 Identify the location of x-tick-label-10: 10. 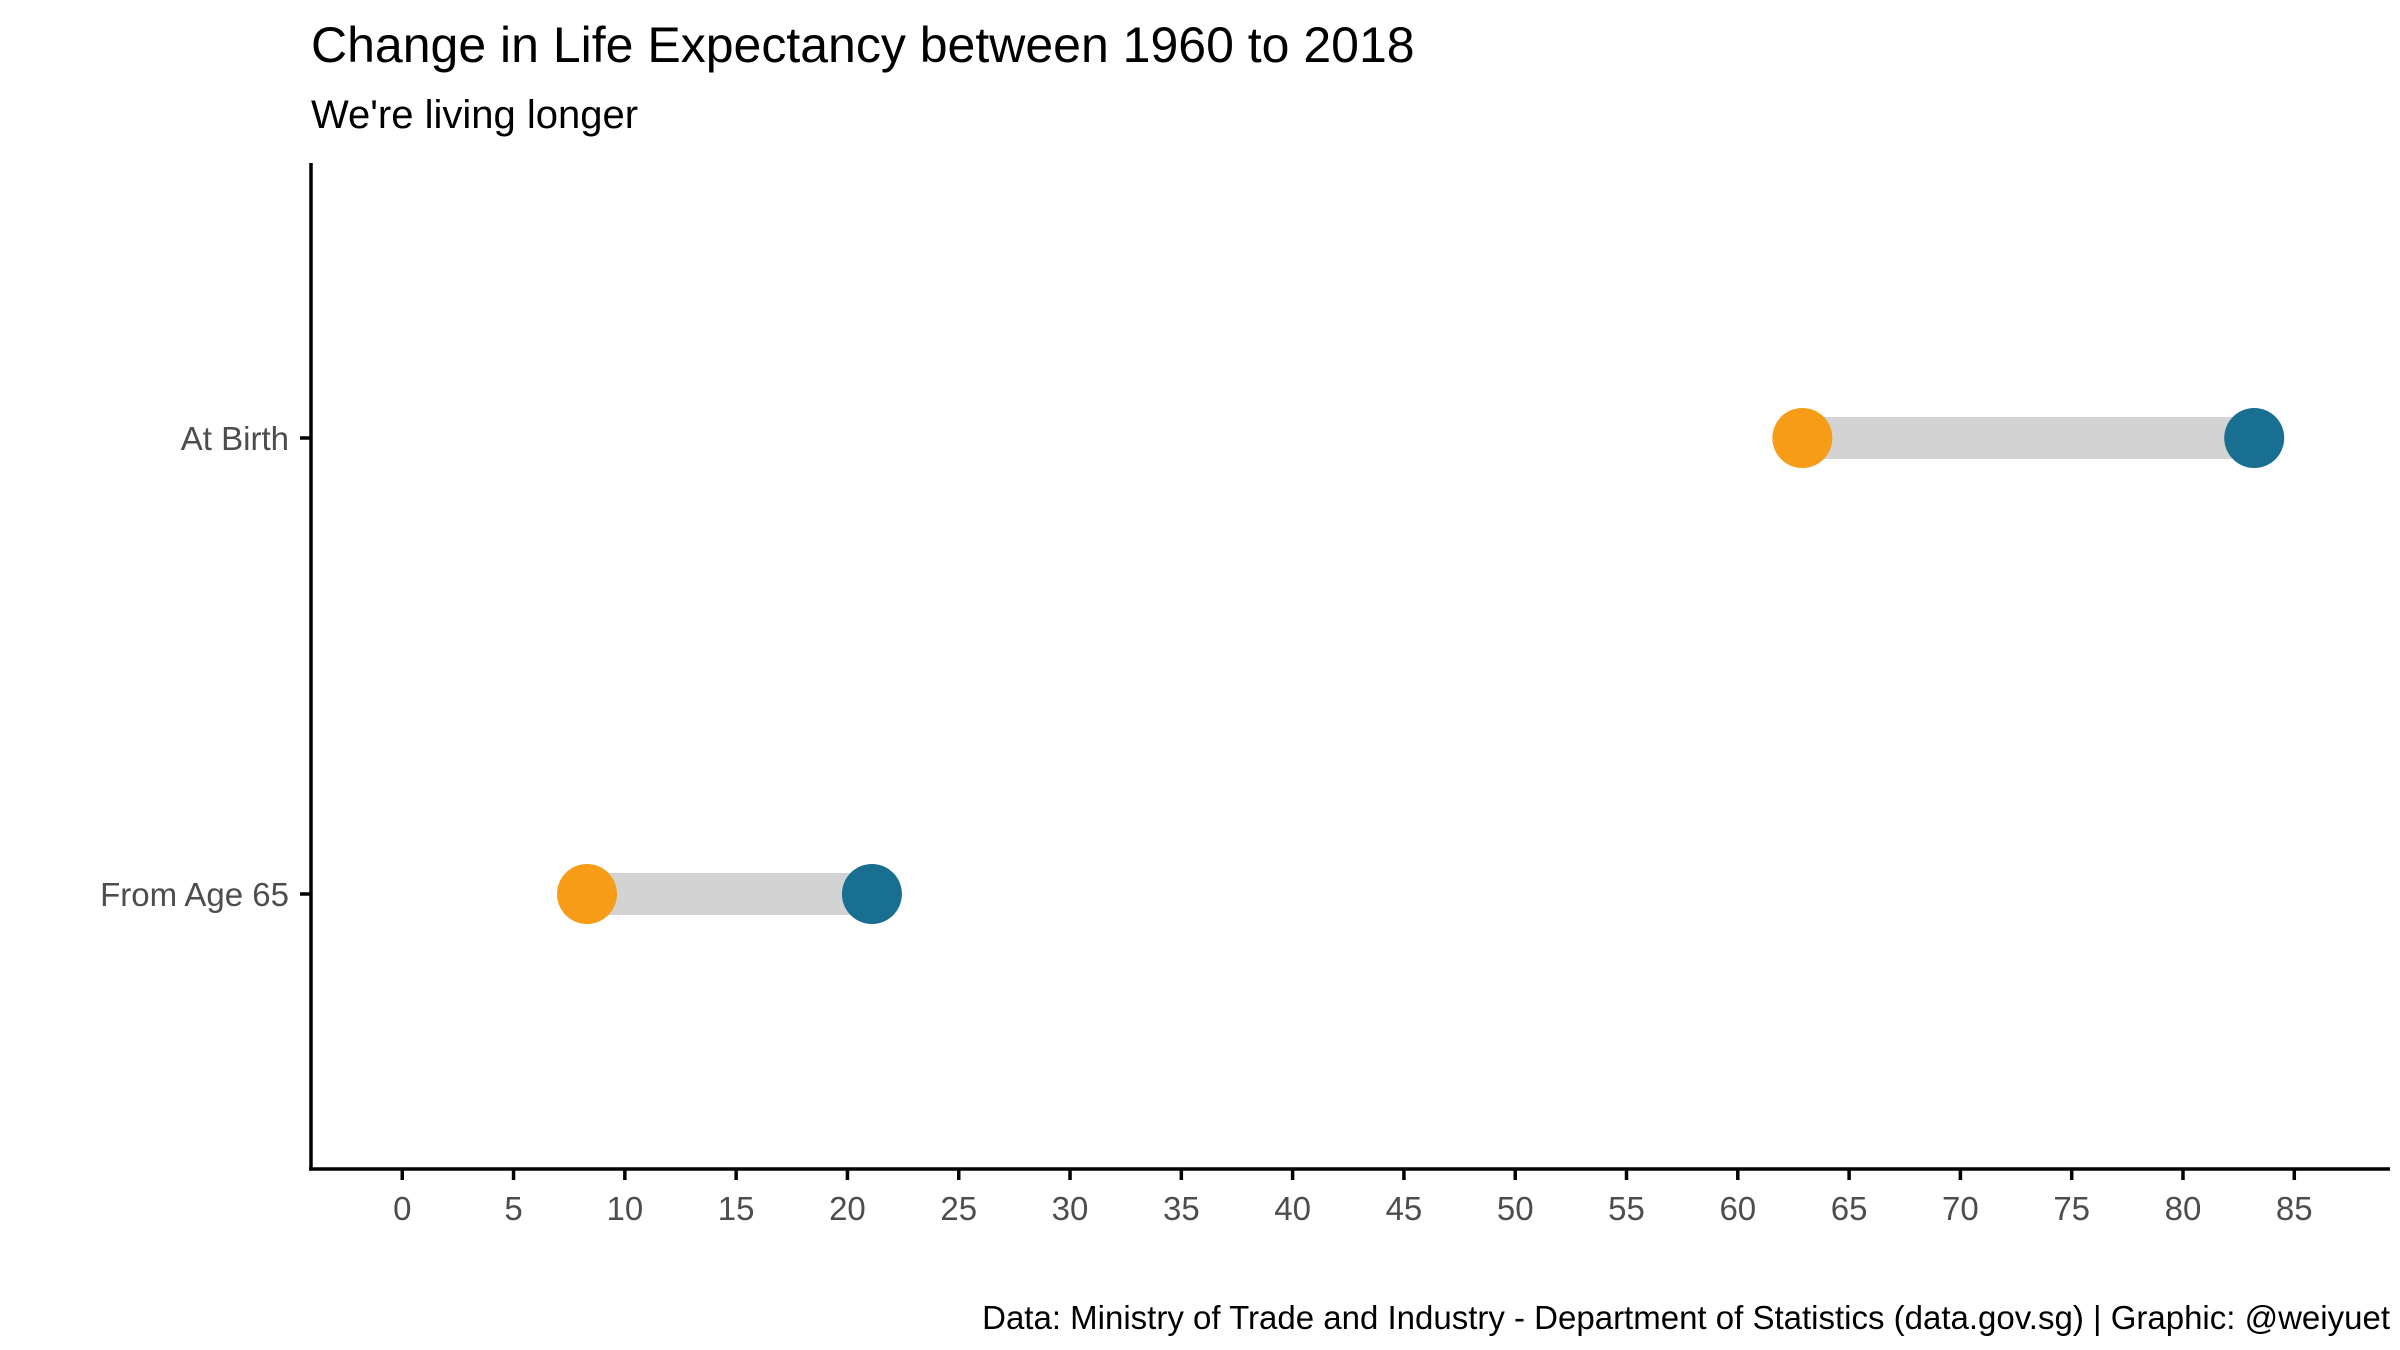
(624, 1208).